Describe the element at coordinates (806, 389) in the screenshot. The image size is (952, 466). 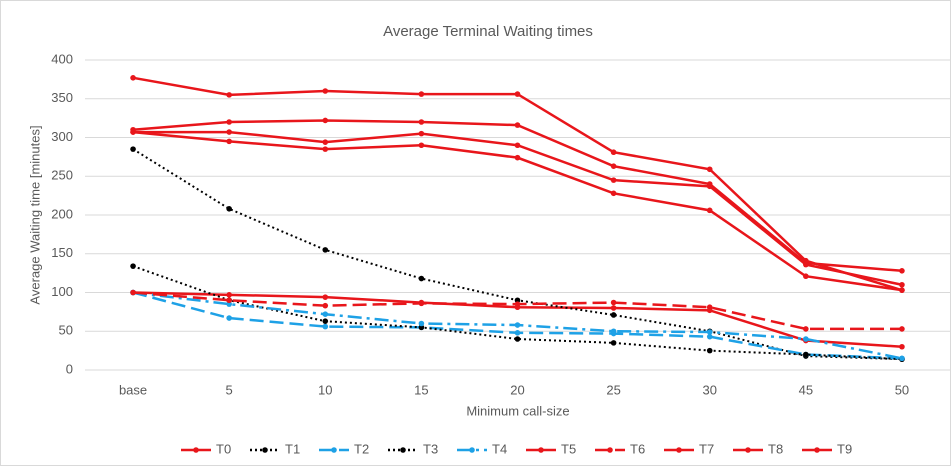
I see `x-tick-label: 45` at that location.